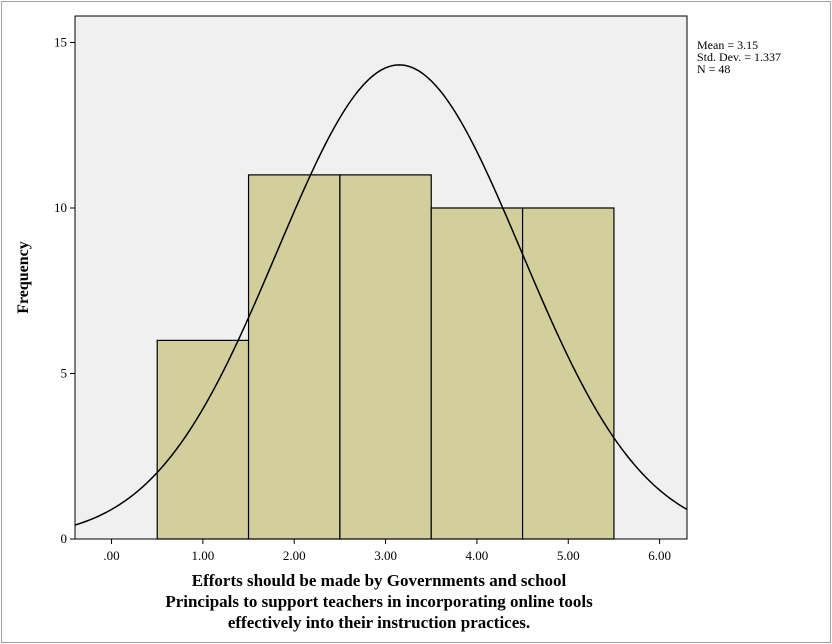 The width and height of the screenshot is (832, 644). I want to click on stats-line: Mean = 3.15, so click(727, 45).